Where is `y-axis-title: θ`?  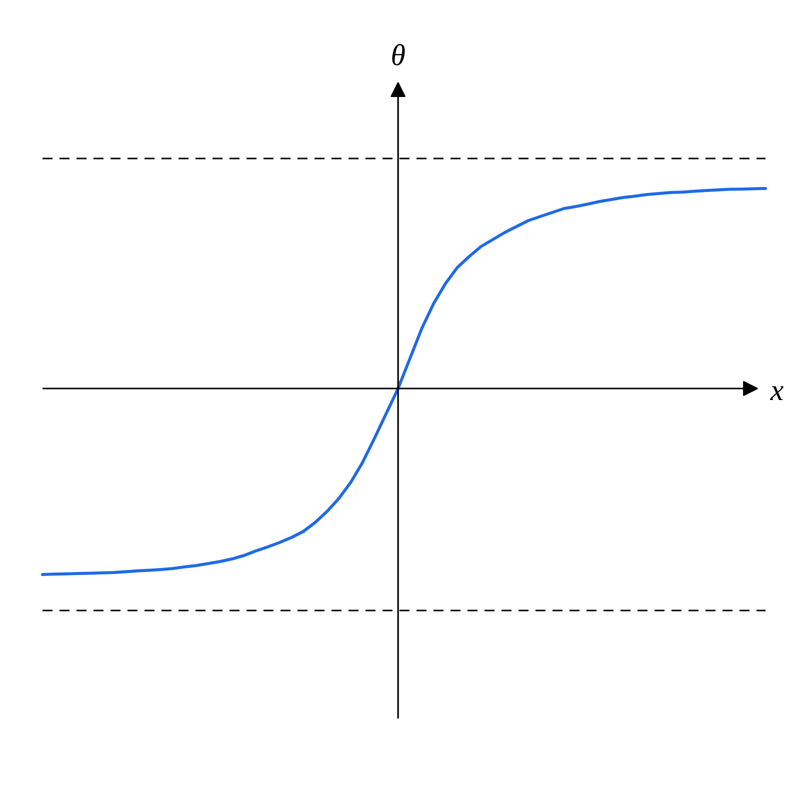
y-axis-title: θ is located at coordinates (398, 55).